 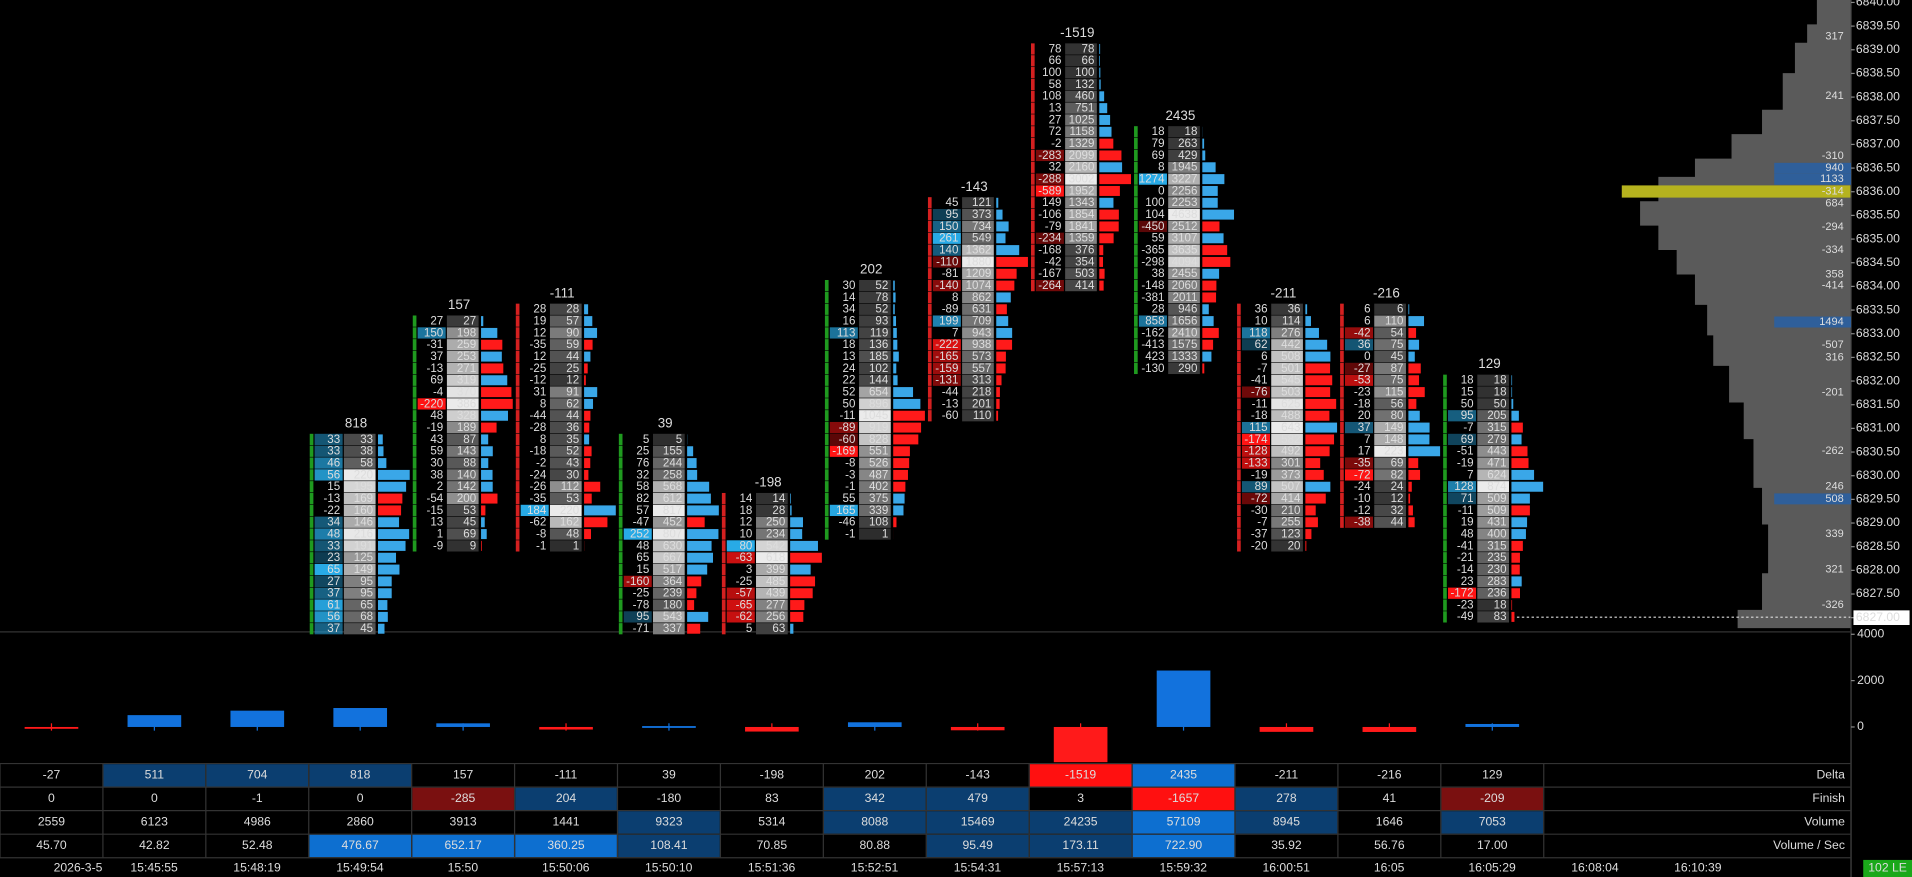 I want to click on delta-value: -25, so click(x=641, y=594).